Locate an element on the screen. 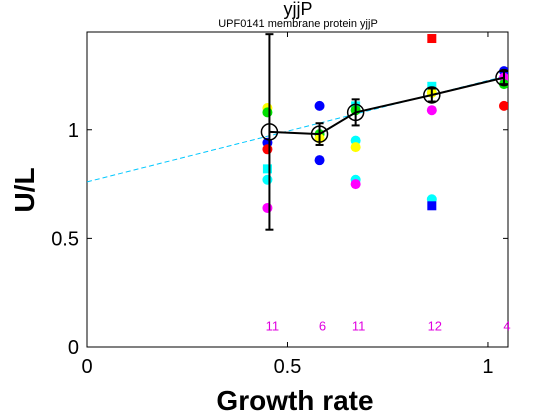 This screenshot has height=420, width=560. x-tick-label: 0 is located at coordinates (86, 367).